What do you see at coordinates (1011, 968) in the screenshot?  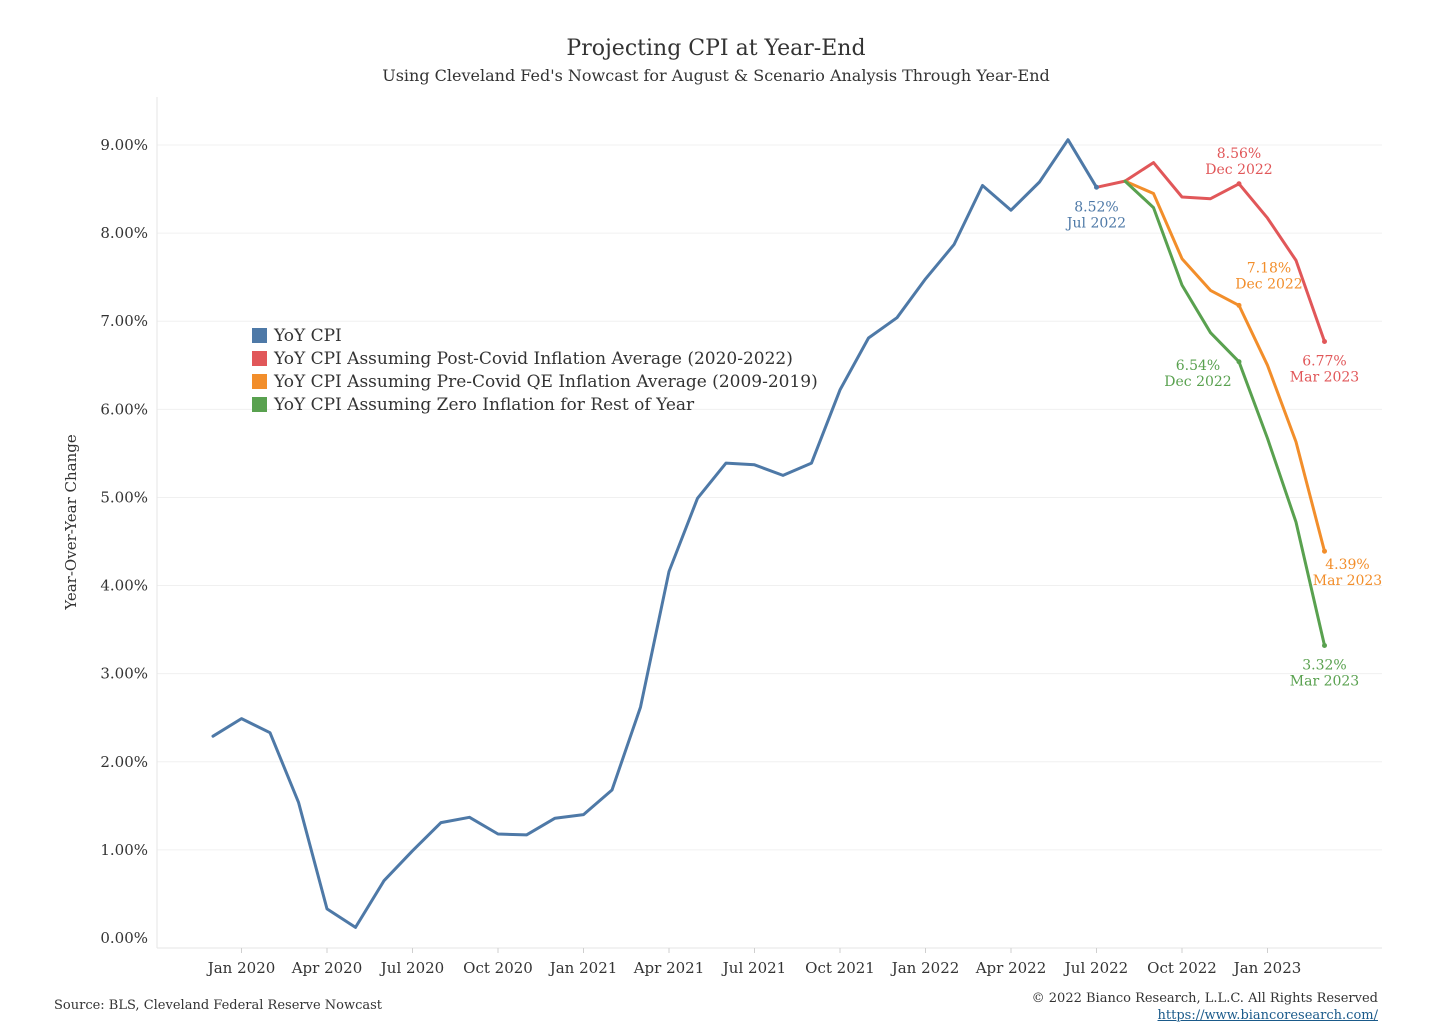 I see `x-tick-label: Apr 2022` at bounding box center [1011, 968].